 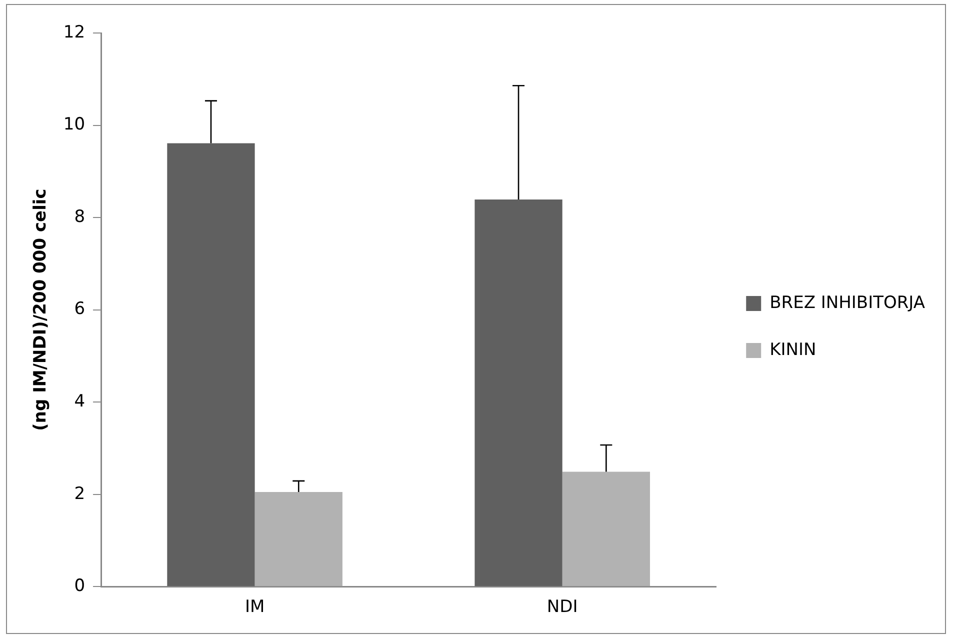 I want to click on y-tick-label: 10, so click(x=74, y=124).